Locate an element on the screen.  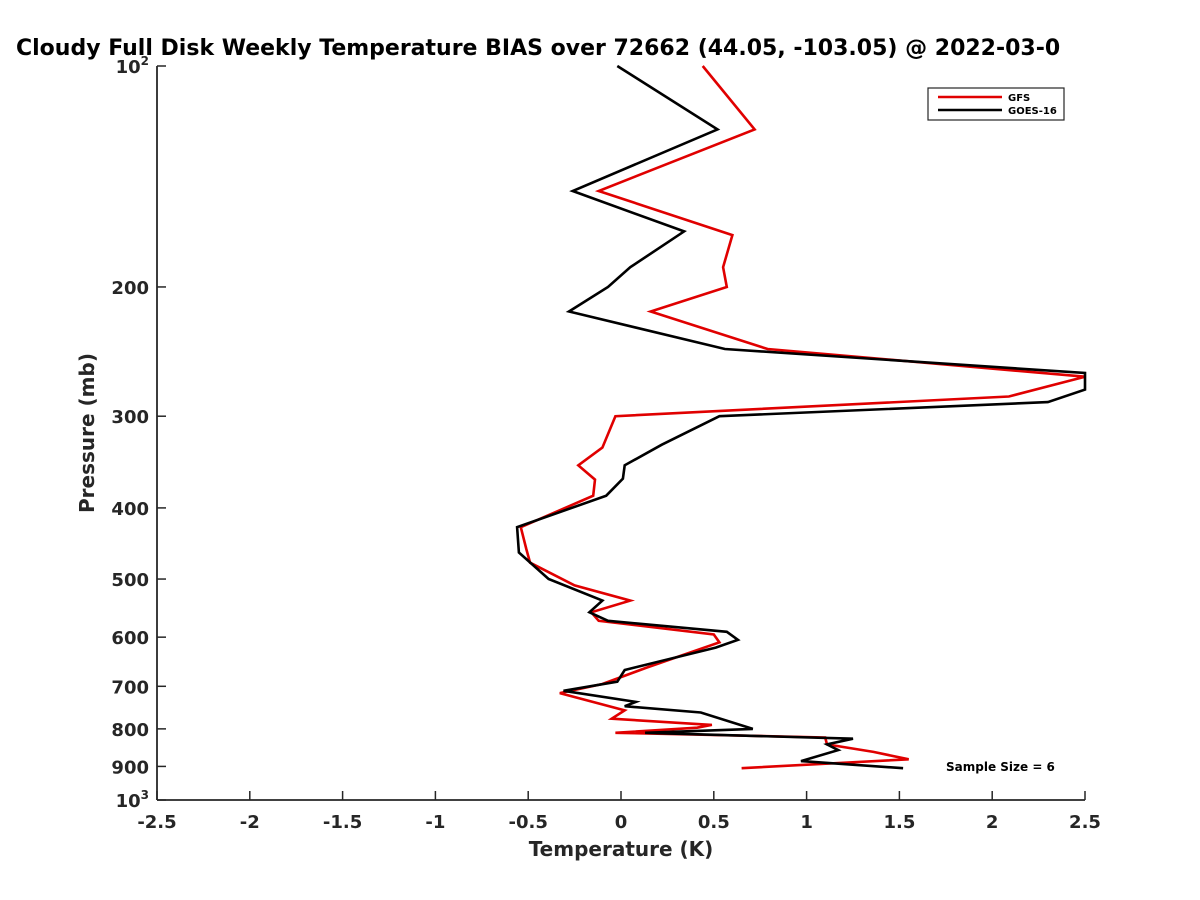
y-tick-label: 700 is located at coordinates (130, 687).